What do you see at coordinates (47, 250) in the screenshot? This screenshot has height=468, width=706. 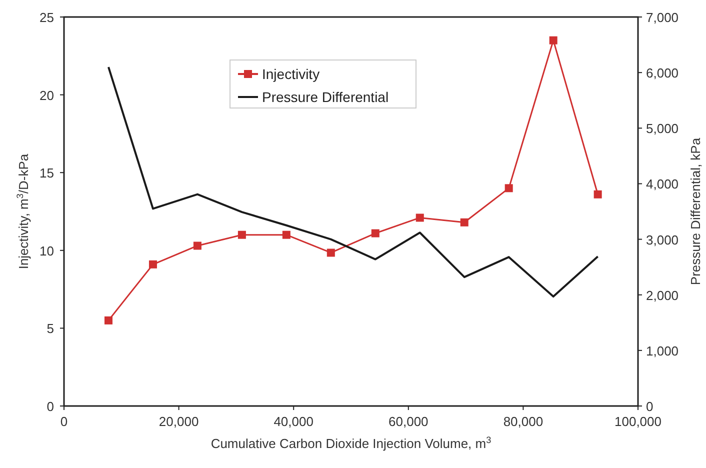 I see `y-tick-label: 10` at bounding box center [47, 250].